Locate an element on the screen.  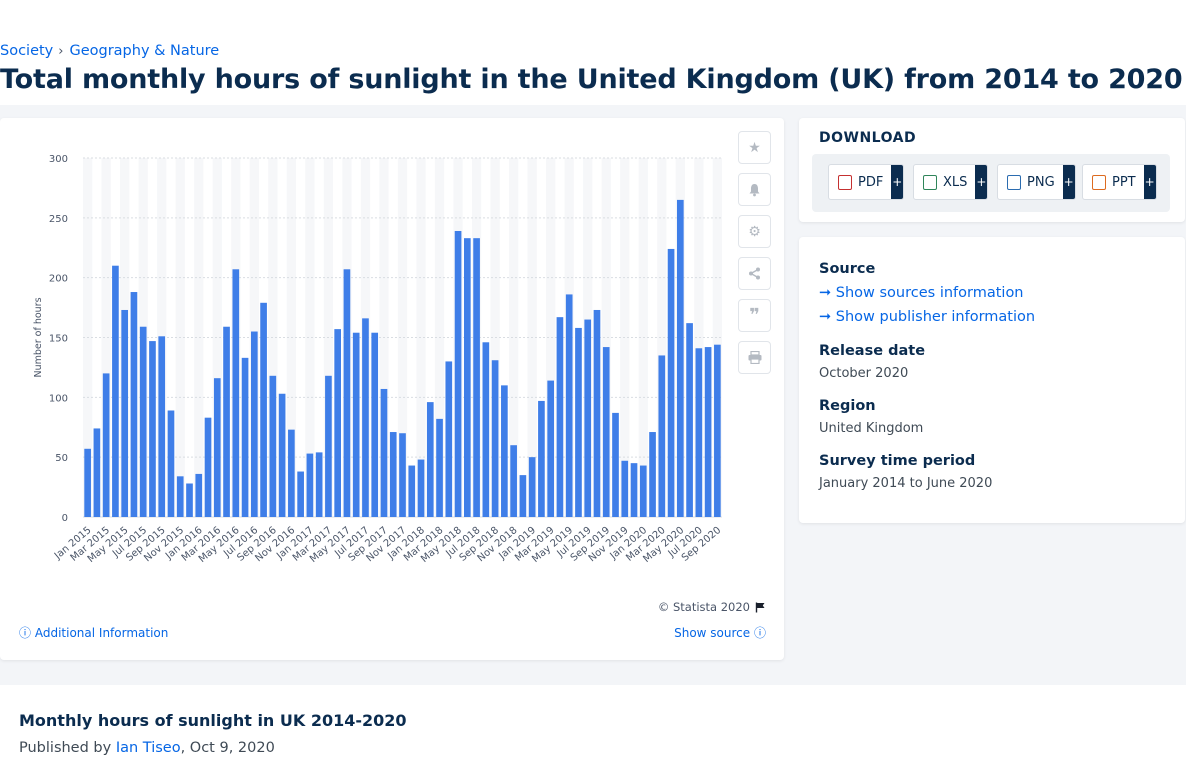
copyright: © Statista 2020 is located at coordinates (712, 607).